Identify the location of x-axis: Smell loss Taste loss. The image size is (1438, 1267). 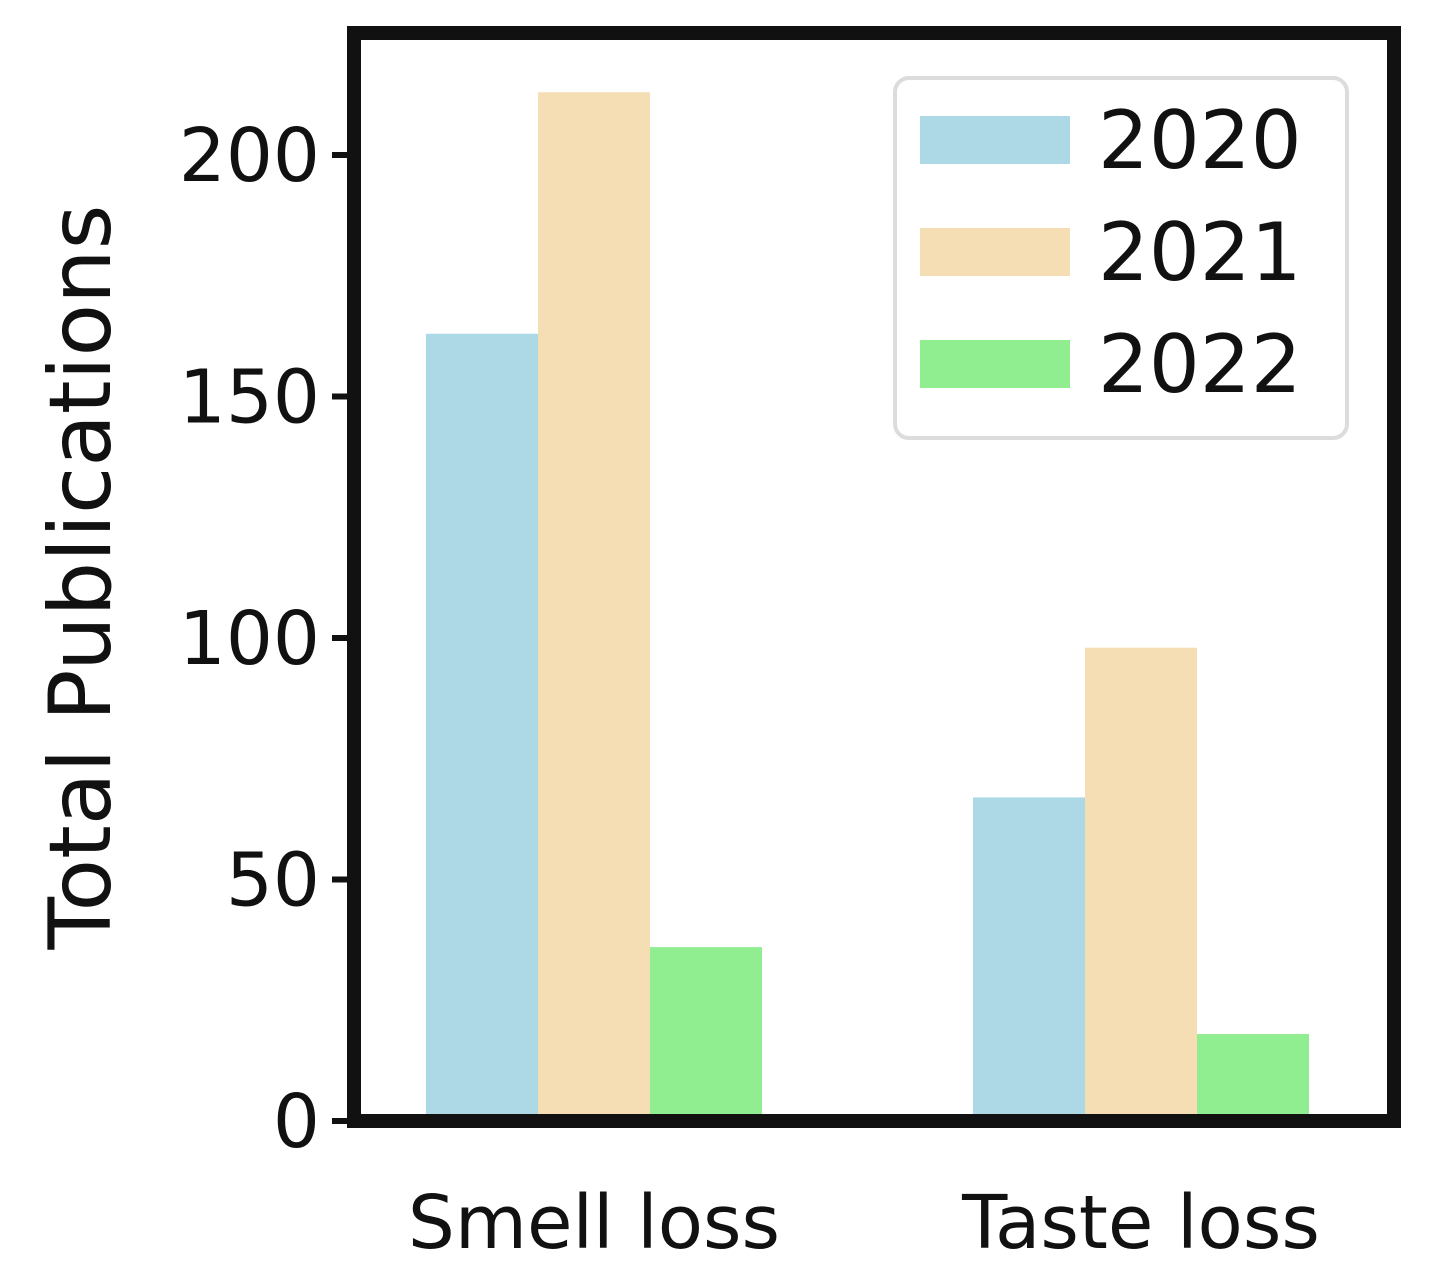
(864, 1223).